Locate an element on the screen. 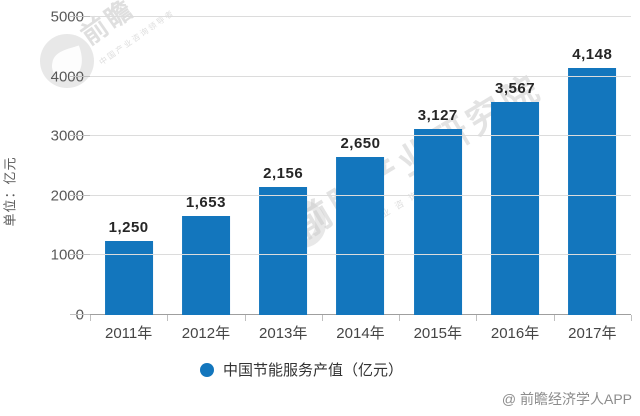 This screenshot has width=640, height=416. bar-value-label: 3,127 is located at coordinates (437, 115).